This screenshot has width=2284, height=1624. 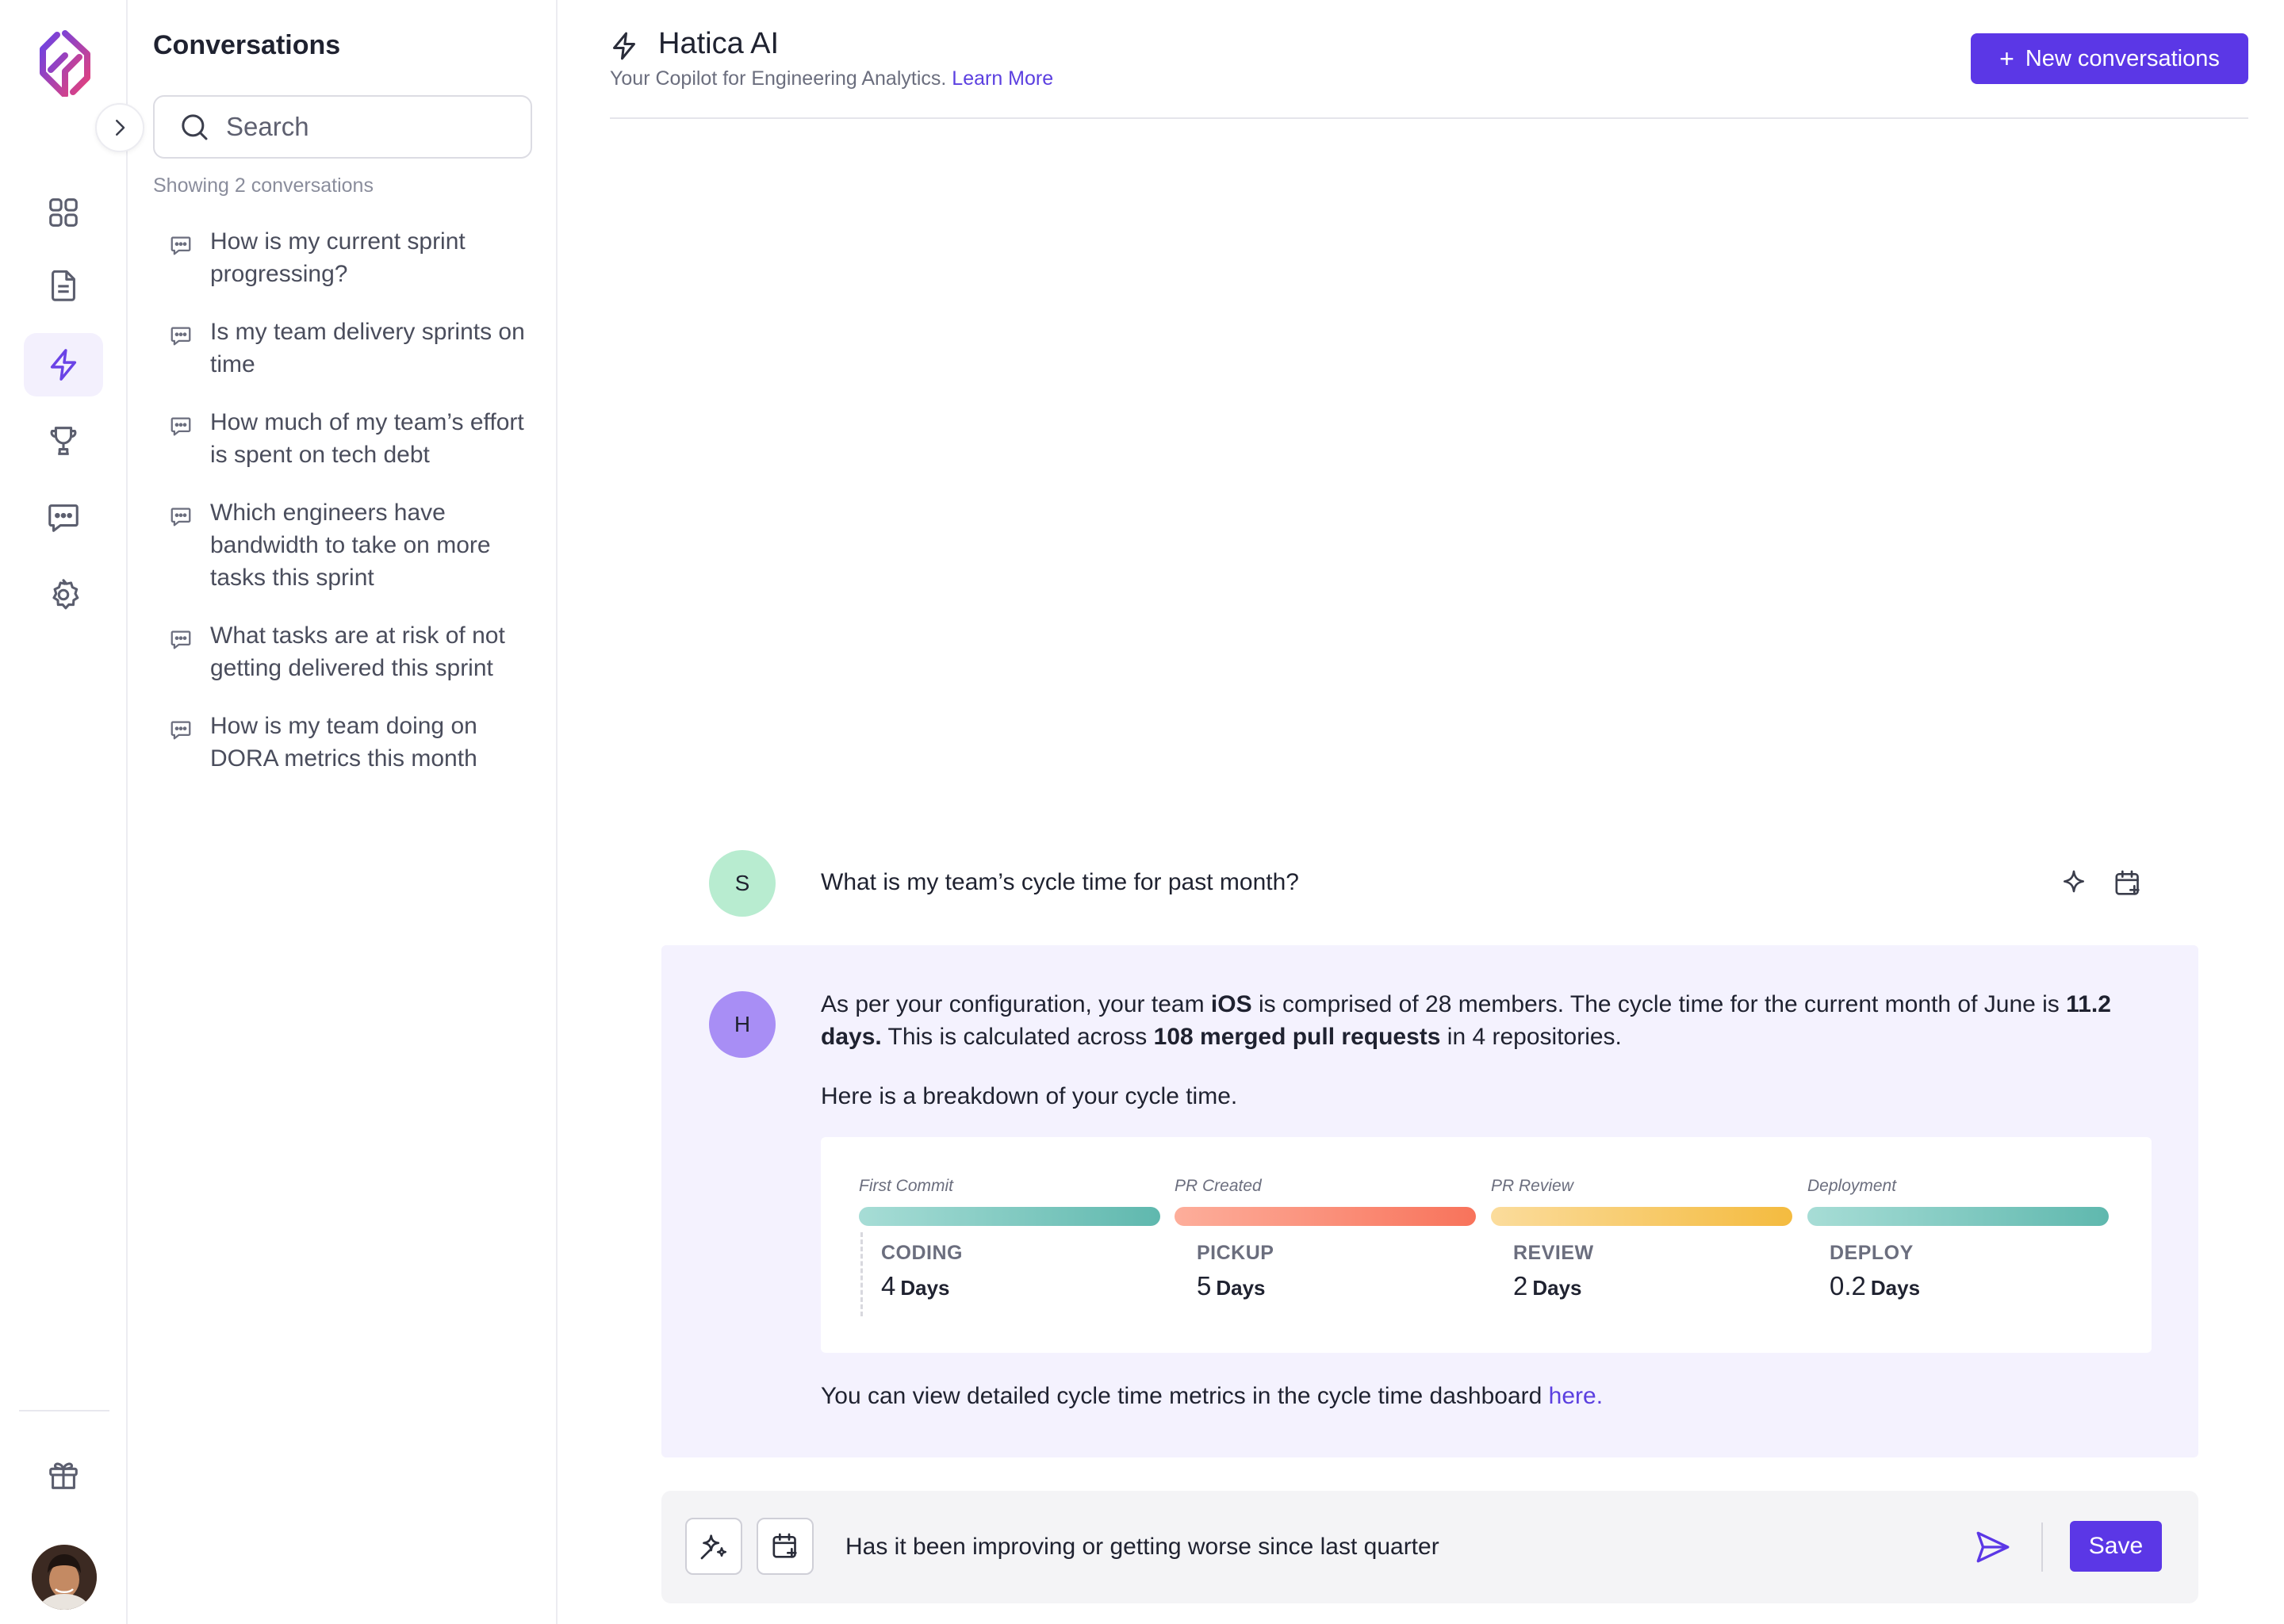 What do you see at coordinates (63, 517) in the screenshot?
I see `chat-icon` at bounding box center [63, 517].